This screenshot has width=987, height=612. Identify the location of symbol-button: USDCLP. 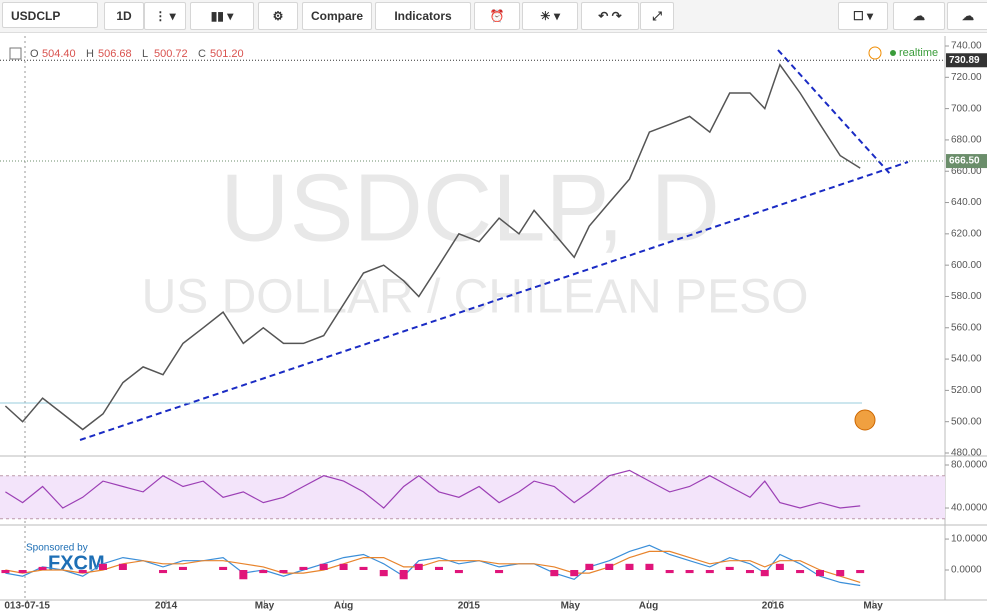
(50, 15).